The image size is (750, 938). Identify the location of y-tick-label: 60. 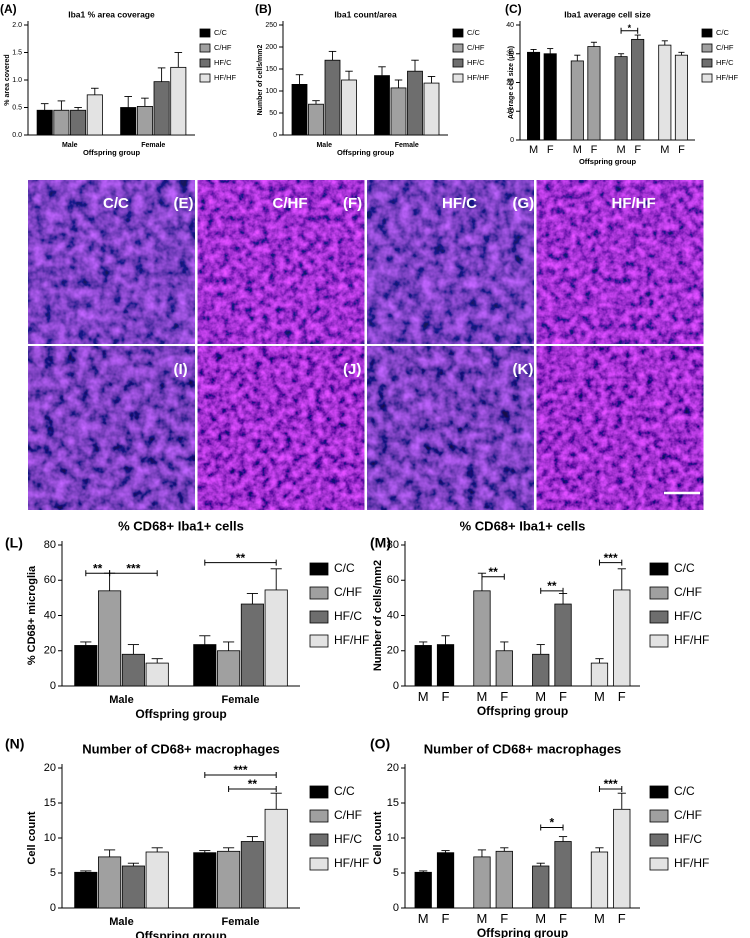
(393, 580).